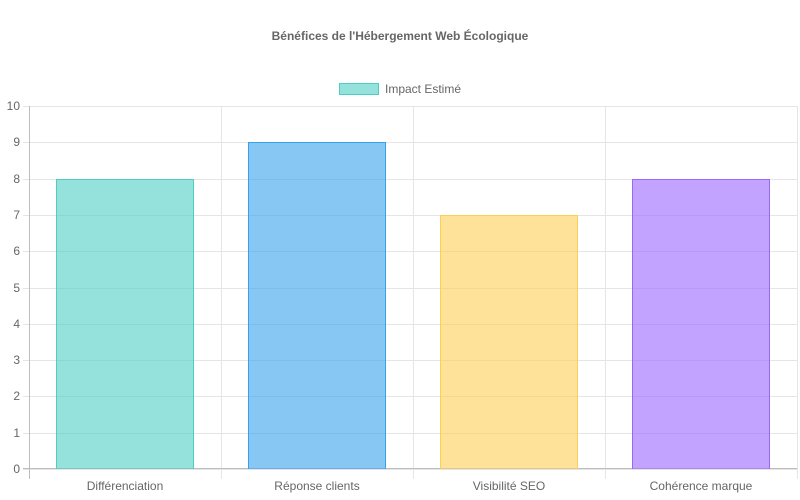 The height and width of the screenshot is (500, 800). What do you see at coordinates (16, 178) in the screenshot?
I see `y-tick-label: 8` at bounding box center [16, 178].